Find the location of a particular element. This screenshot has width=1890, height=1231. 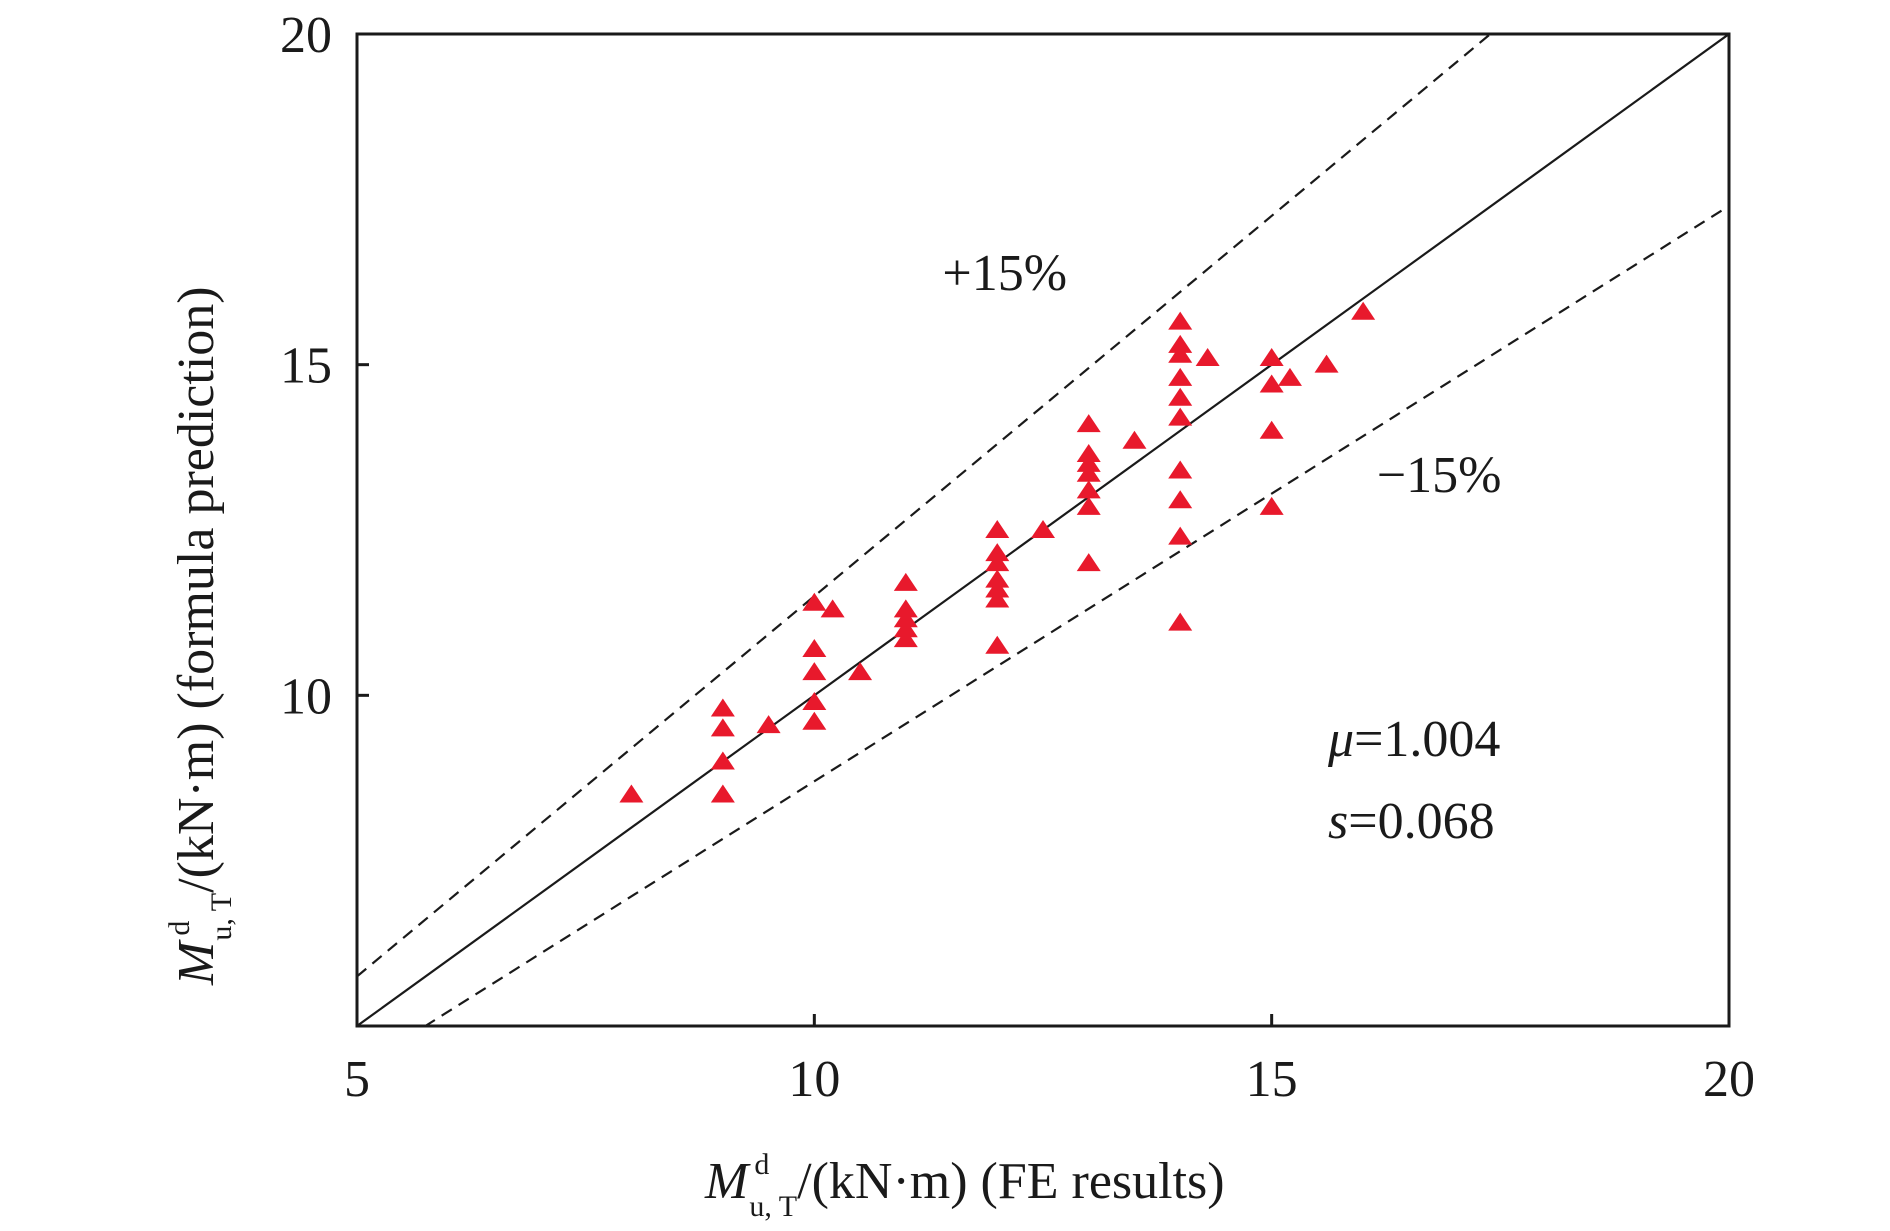

y-tick-label: 20 is located at coordinates (306, 35).